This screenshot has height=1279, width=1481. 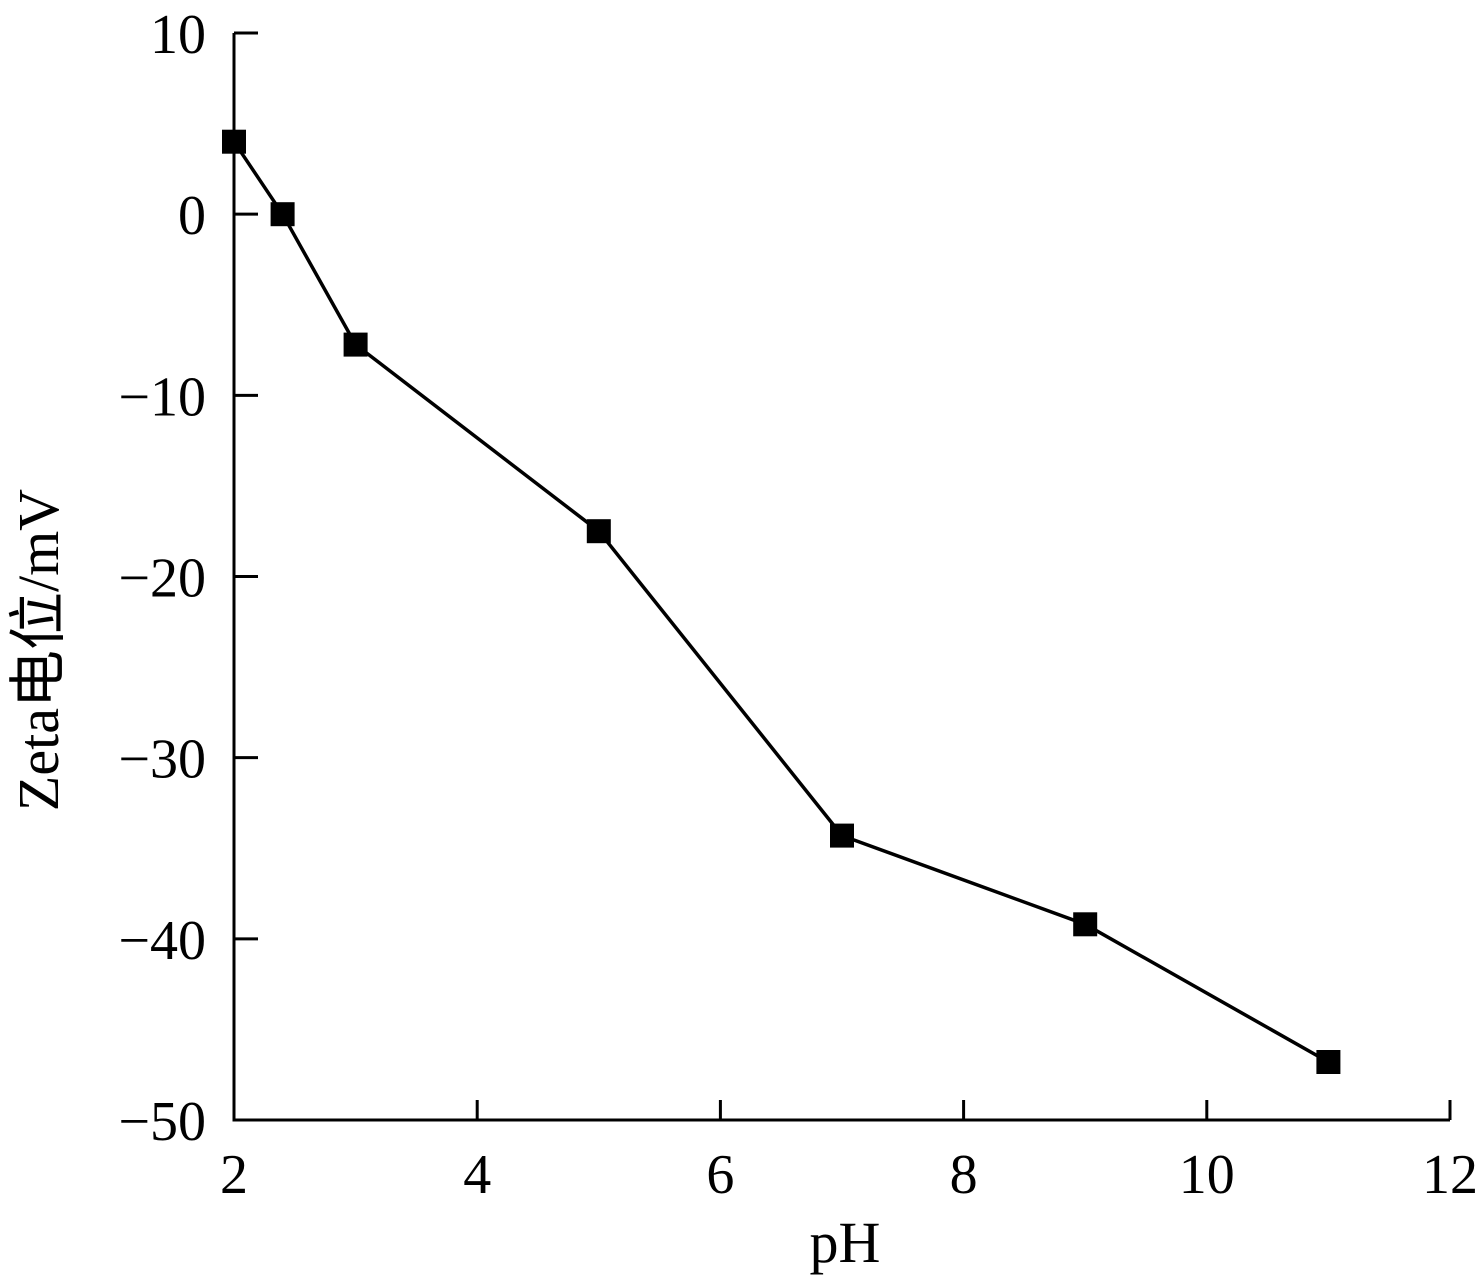 I want to click on y-tick-label: −20, so click(x=162, y=579).